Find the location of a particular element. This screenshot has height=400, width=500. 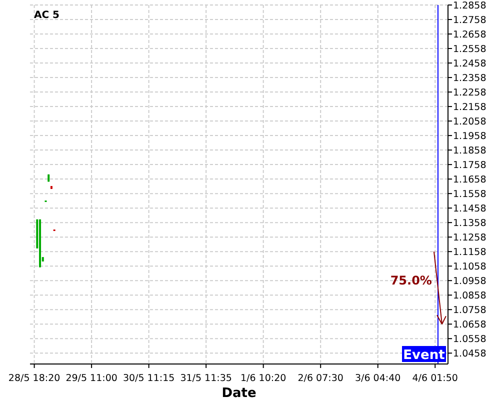

x-axis-title: Date is located at coordinates (239, 393).